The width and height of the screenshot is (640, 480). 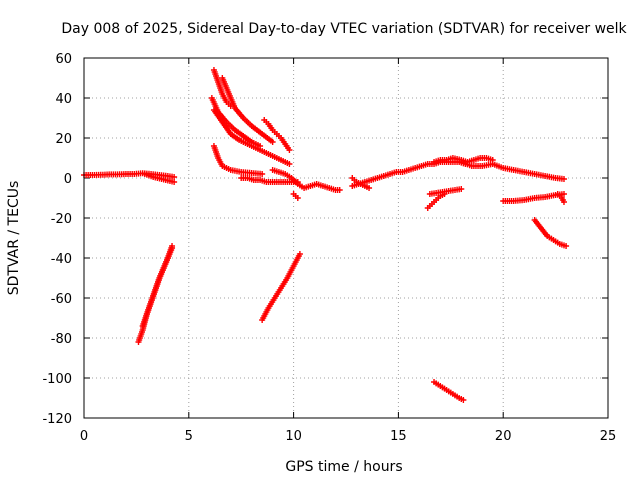 What do you see at coordinates (512, 170) in the screenshot?
I see `series-seg18` at bounding box center [512, 170].